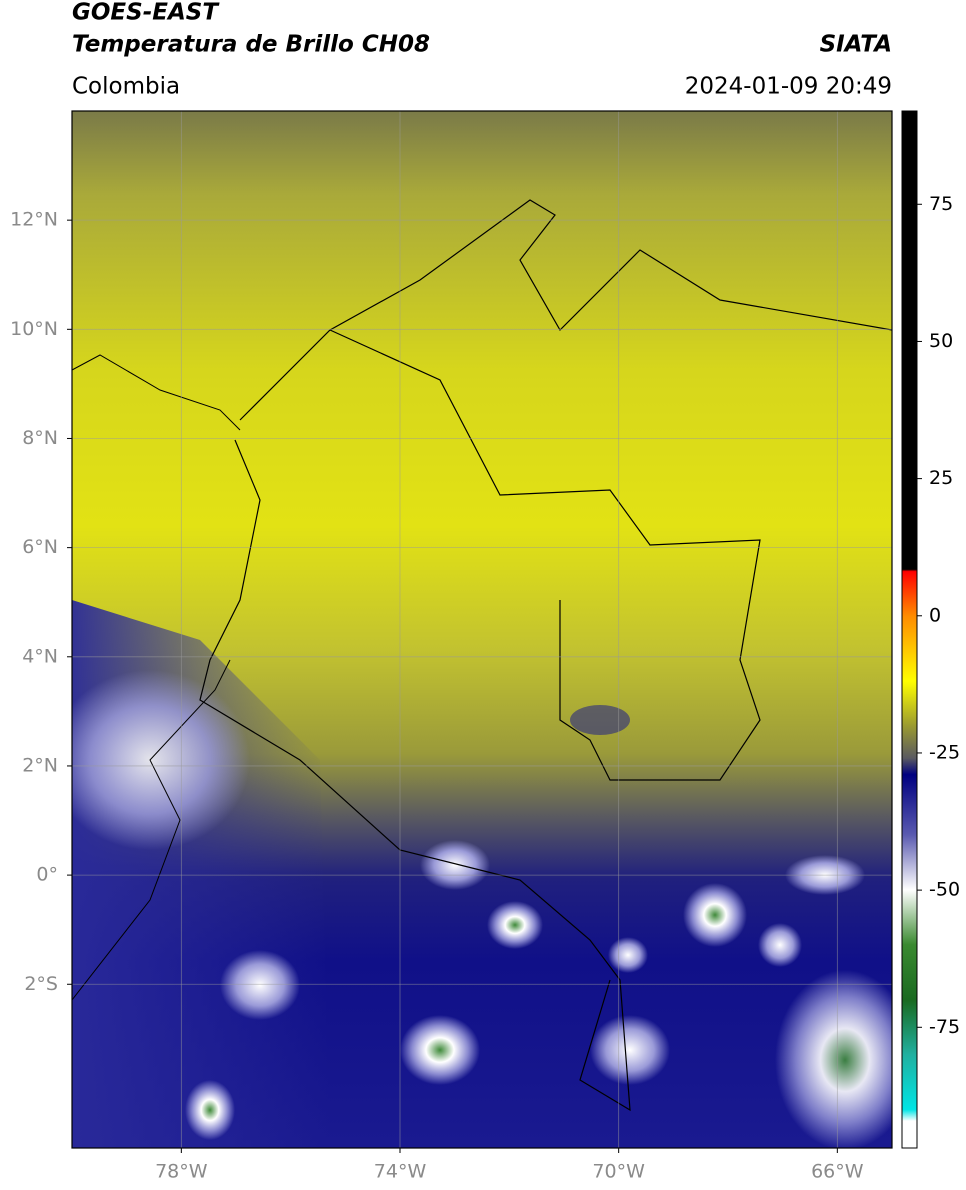  I want to click on satellite: GOES-EAST, so click(146, 13).